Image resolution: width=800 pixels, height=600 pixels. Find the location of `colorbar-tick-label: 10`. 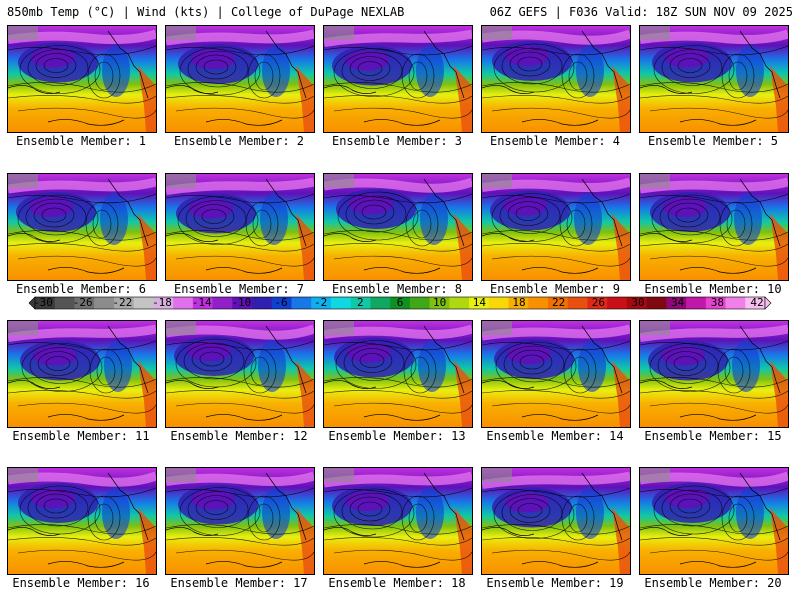

colorbar-tick-label: 10 is located at coordinates (440, 302).